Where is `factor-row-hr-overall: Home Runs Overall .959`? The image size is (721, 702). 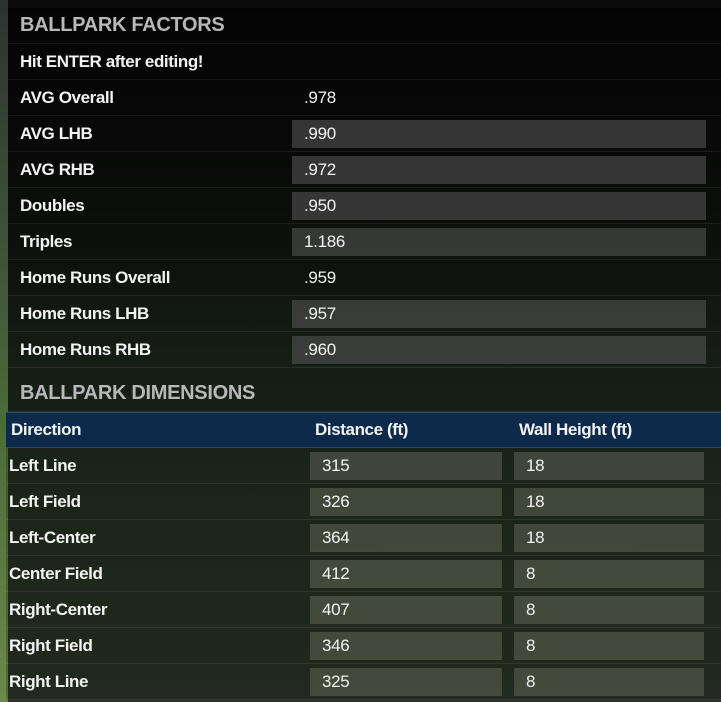
factor-row-hr-overall: Home Runs Overall .959 is located at coordinates (364, 278).